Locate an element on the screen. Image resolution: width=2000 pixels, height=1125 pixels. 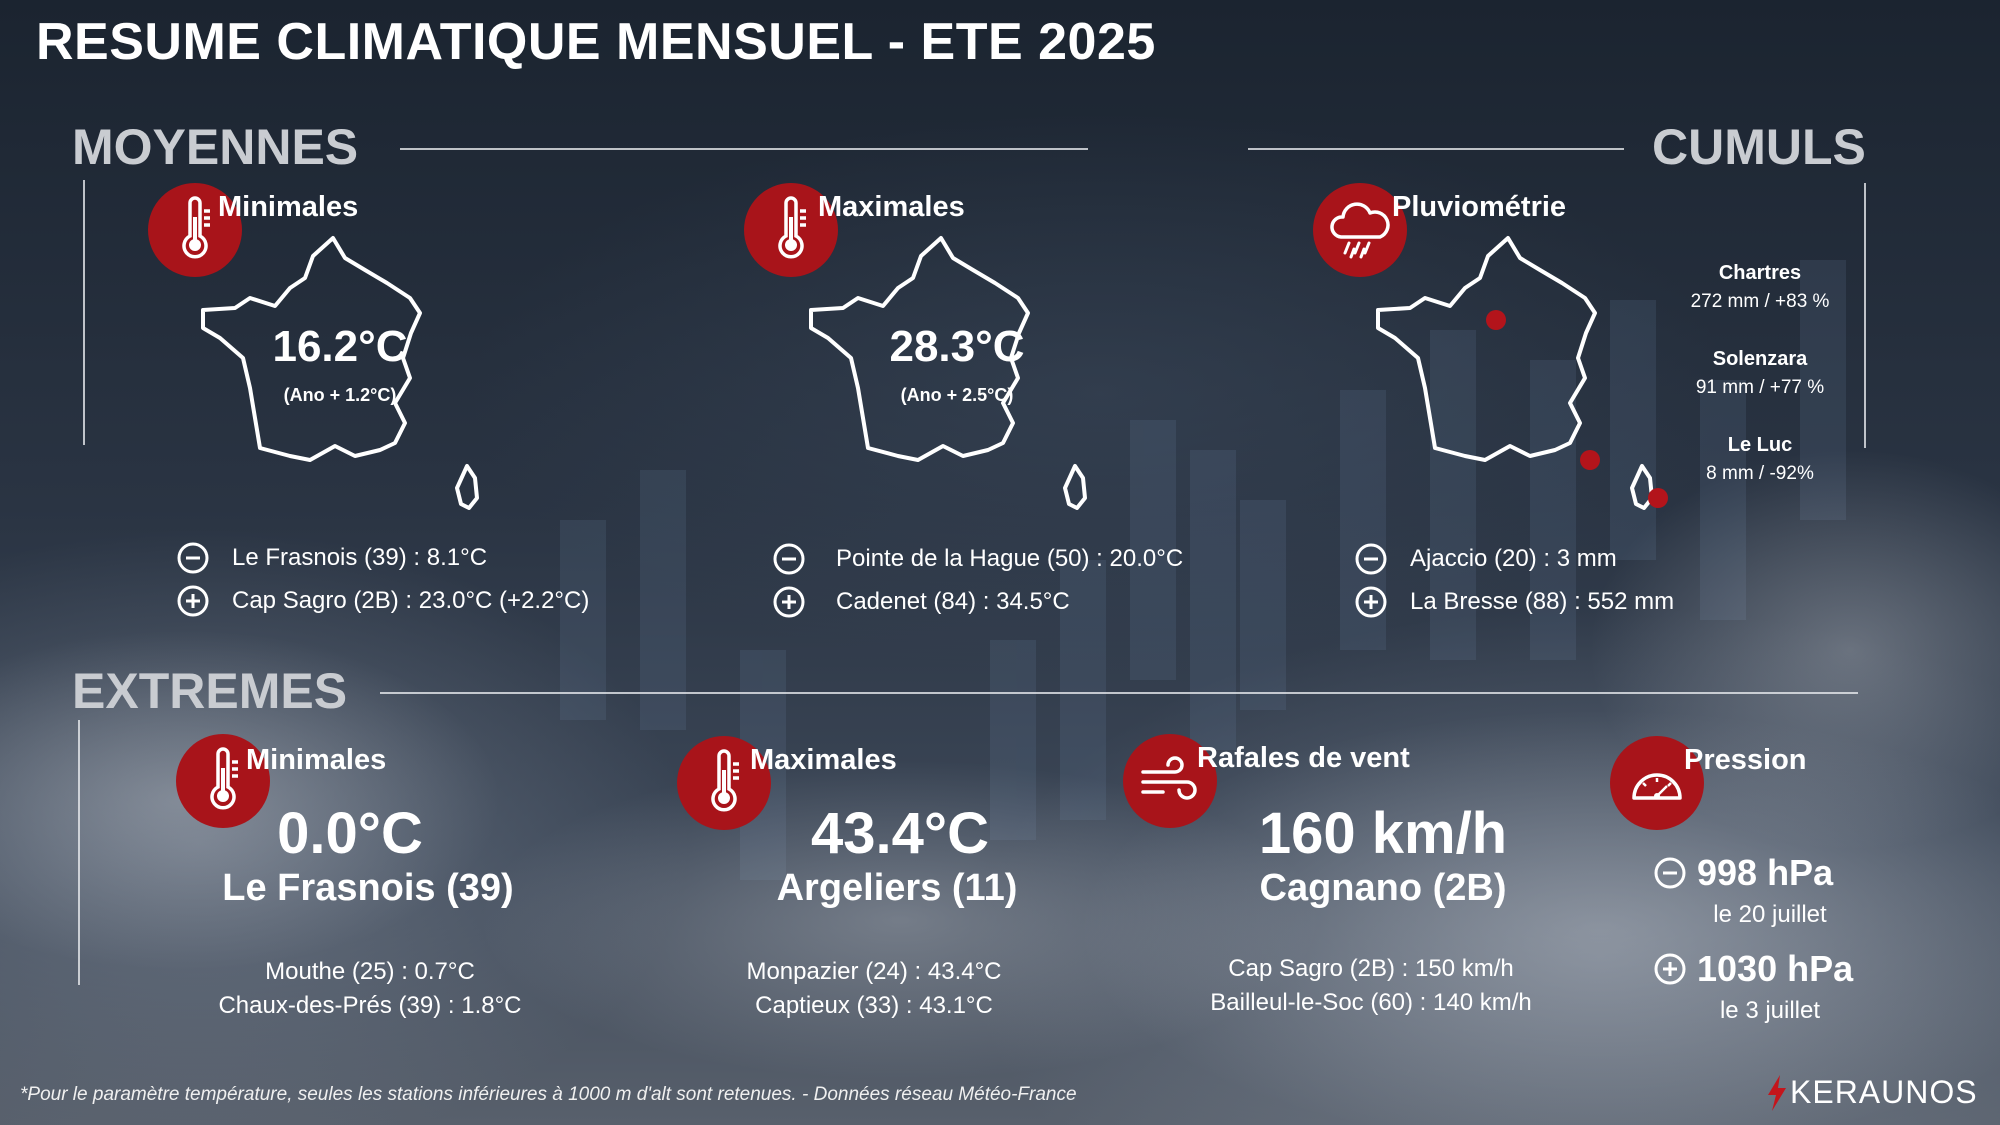
extreme-other: Mouthe (25) : 0.7°C is located at coordinates (370, 971).